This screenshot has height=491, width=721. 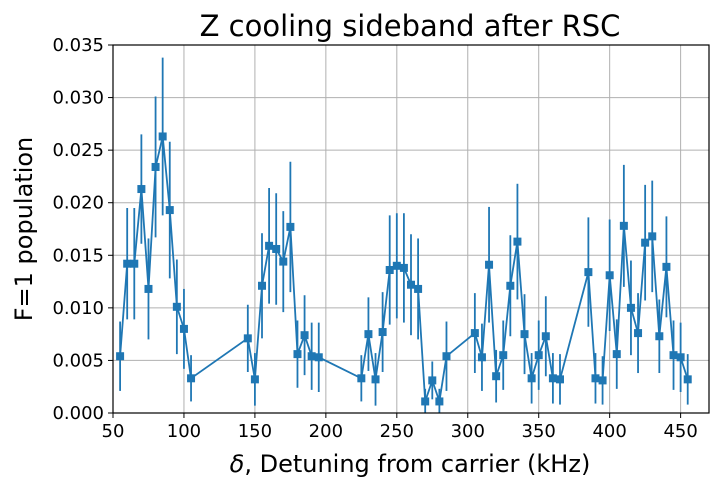 What do you see at coordinates (326, 431) in the screenshot?
I see `x-tick-label: 200` at bounding box center [326, 431].